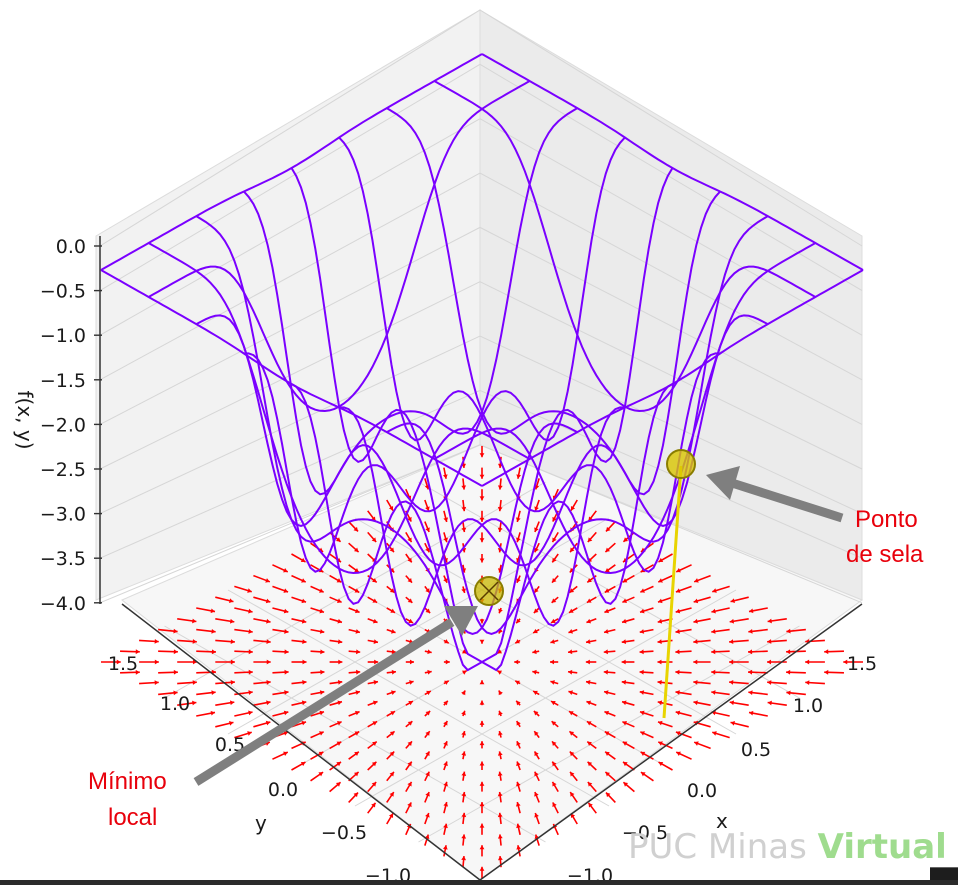  What do you see at coordinates (63, 336) in the screenshot?
I see `z-tick-label: −1.0` at bounding box center [63, 336].